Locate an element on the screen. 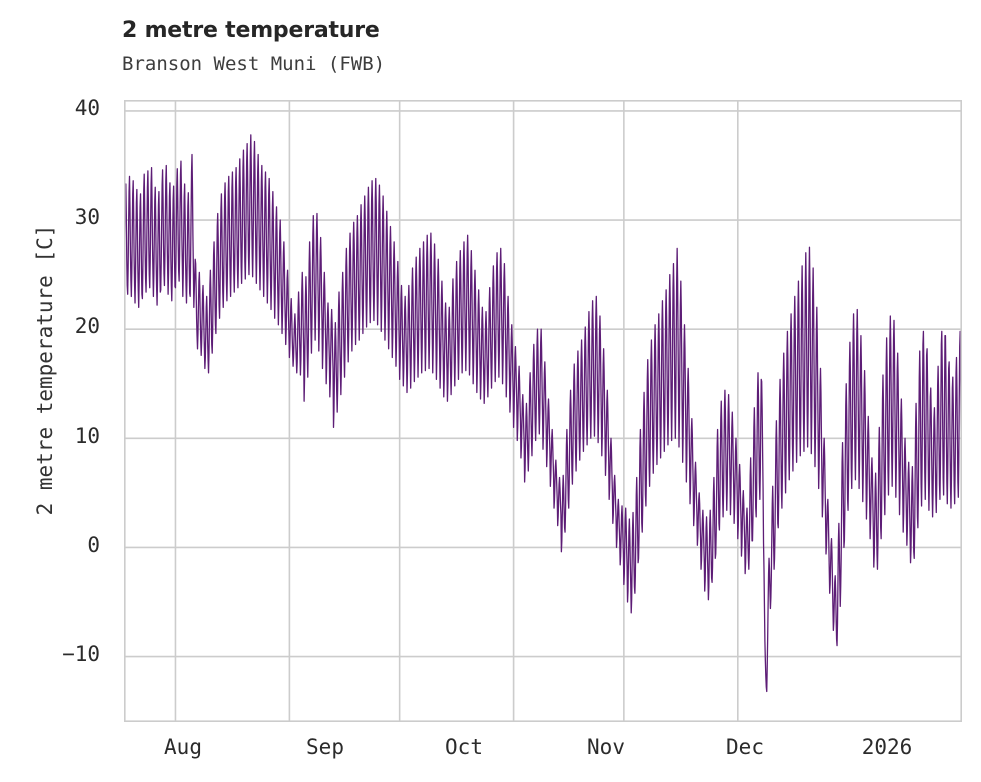  y-tick-40: 40 is located at coordinates (87, 108).